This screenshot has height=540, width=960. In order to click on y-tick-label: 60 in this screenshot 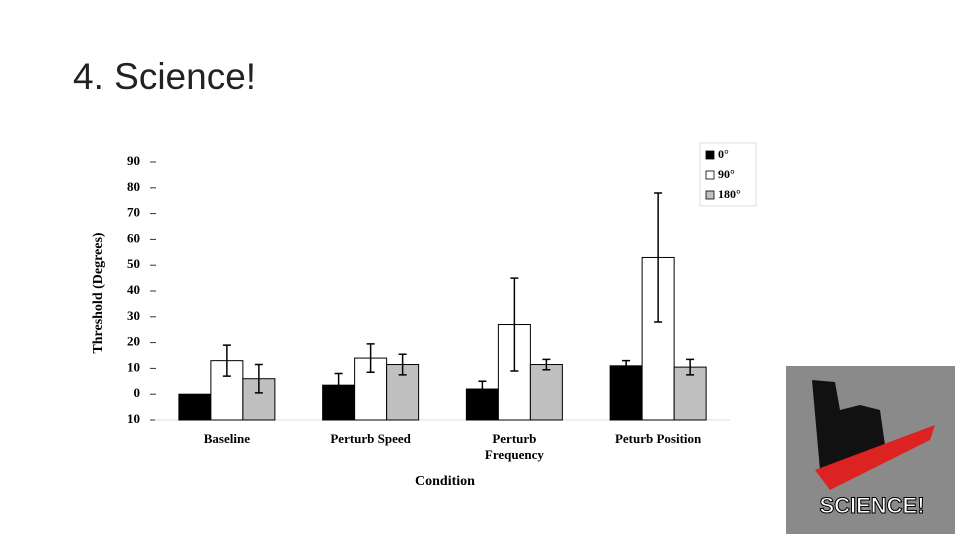, I will do `click(133, 237)`.